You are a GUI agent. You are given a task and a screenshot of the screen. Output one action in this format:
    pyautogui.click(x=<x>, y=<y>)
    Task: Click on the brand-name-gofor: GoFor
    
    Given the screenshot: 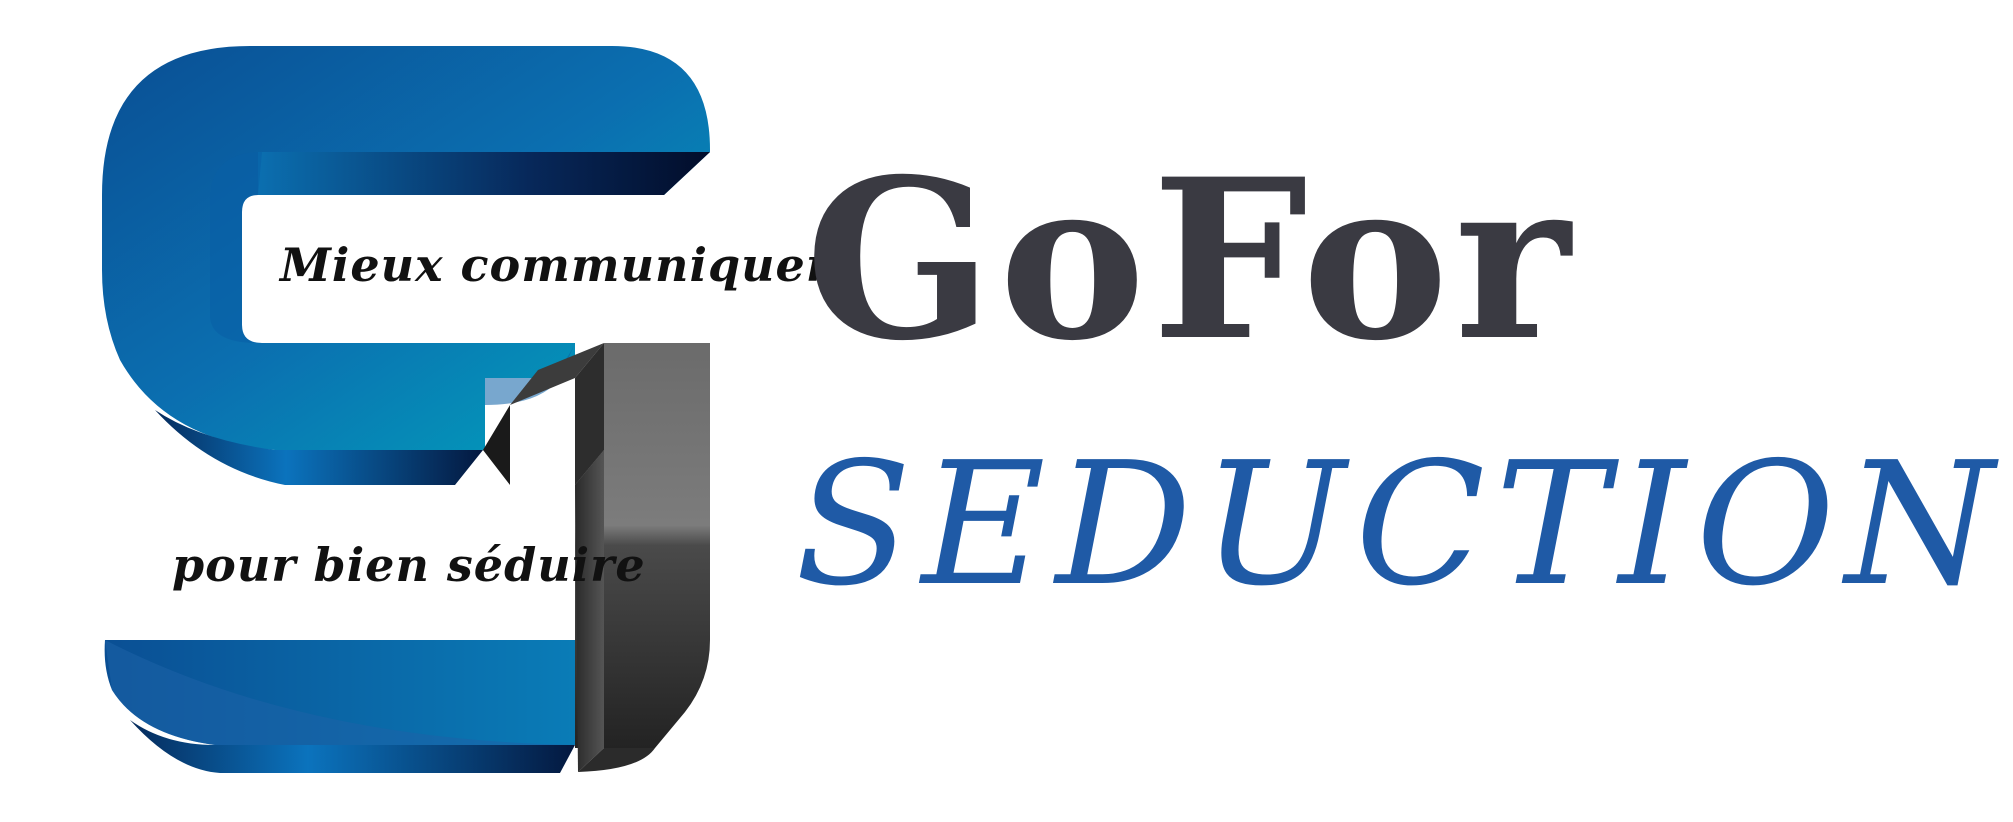 What is the action you would take?
    pyautogui.click(x=1191, y=259)
    